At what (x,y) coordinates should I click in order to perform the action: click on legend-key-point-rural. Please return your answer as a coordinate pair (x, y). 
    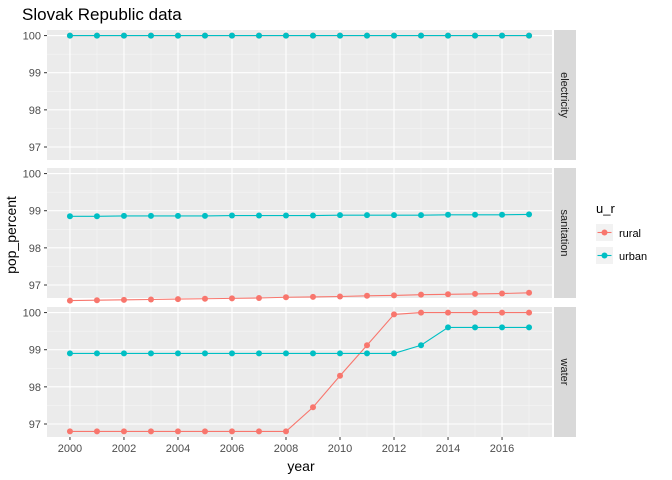
    Looking at the image, I should click on (604, 232).